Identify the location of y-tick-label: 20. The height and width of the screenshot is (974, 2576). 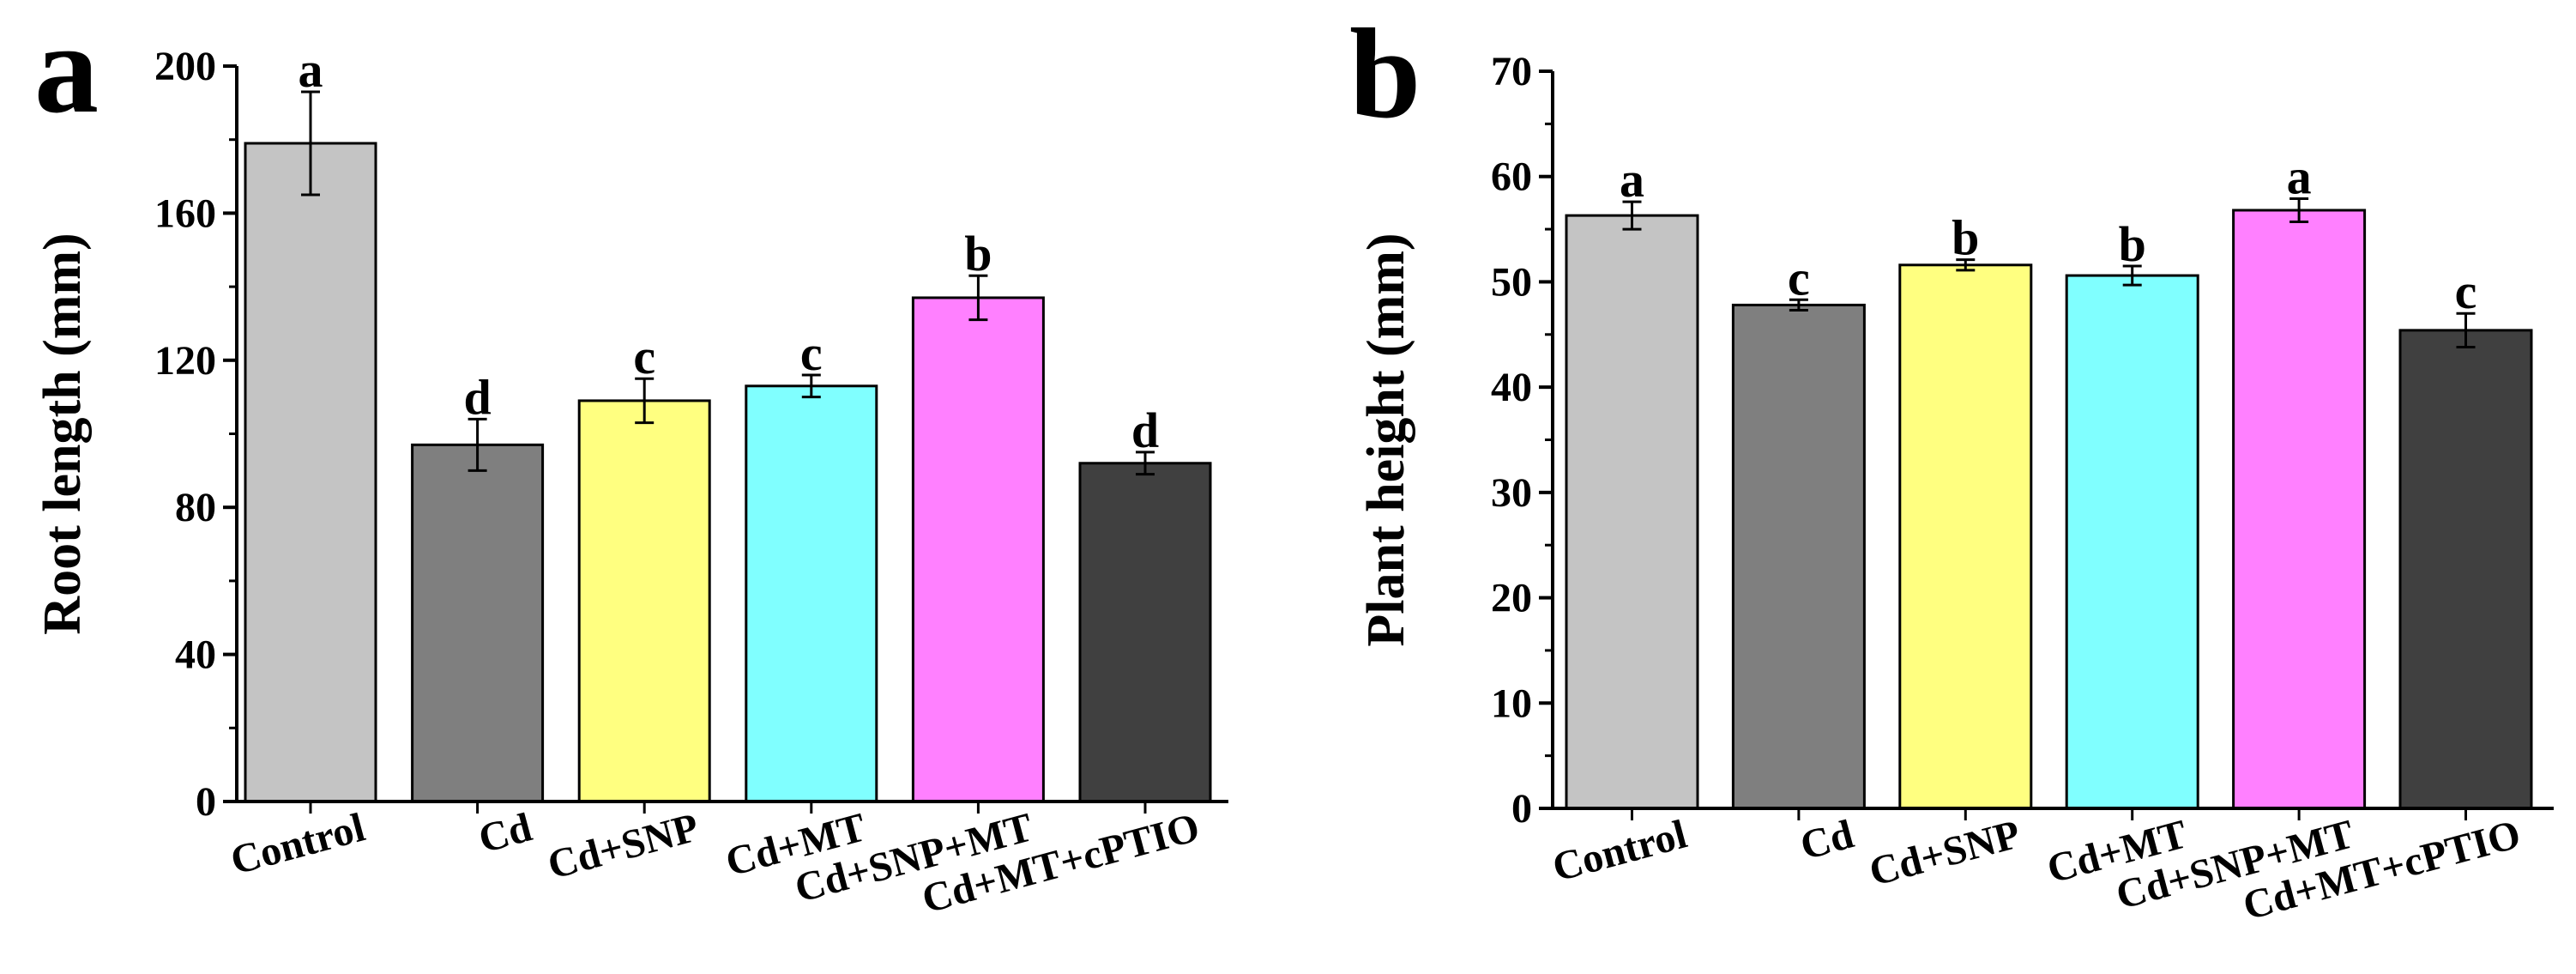
(1511, 599).